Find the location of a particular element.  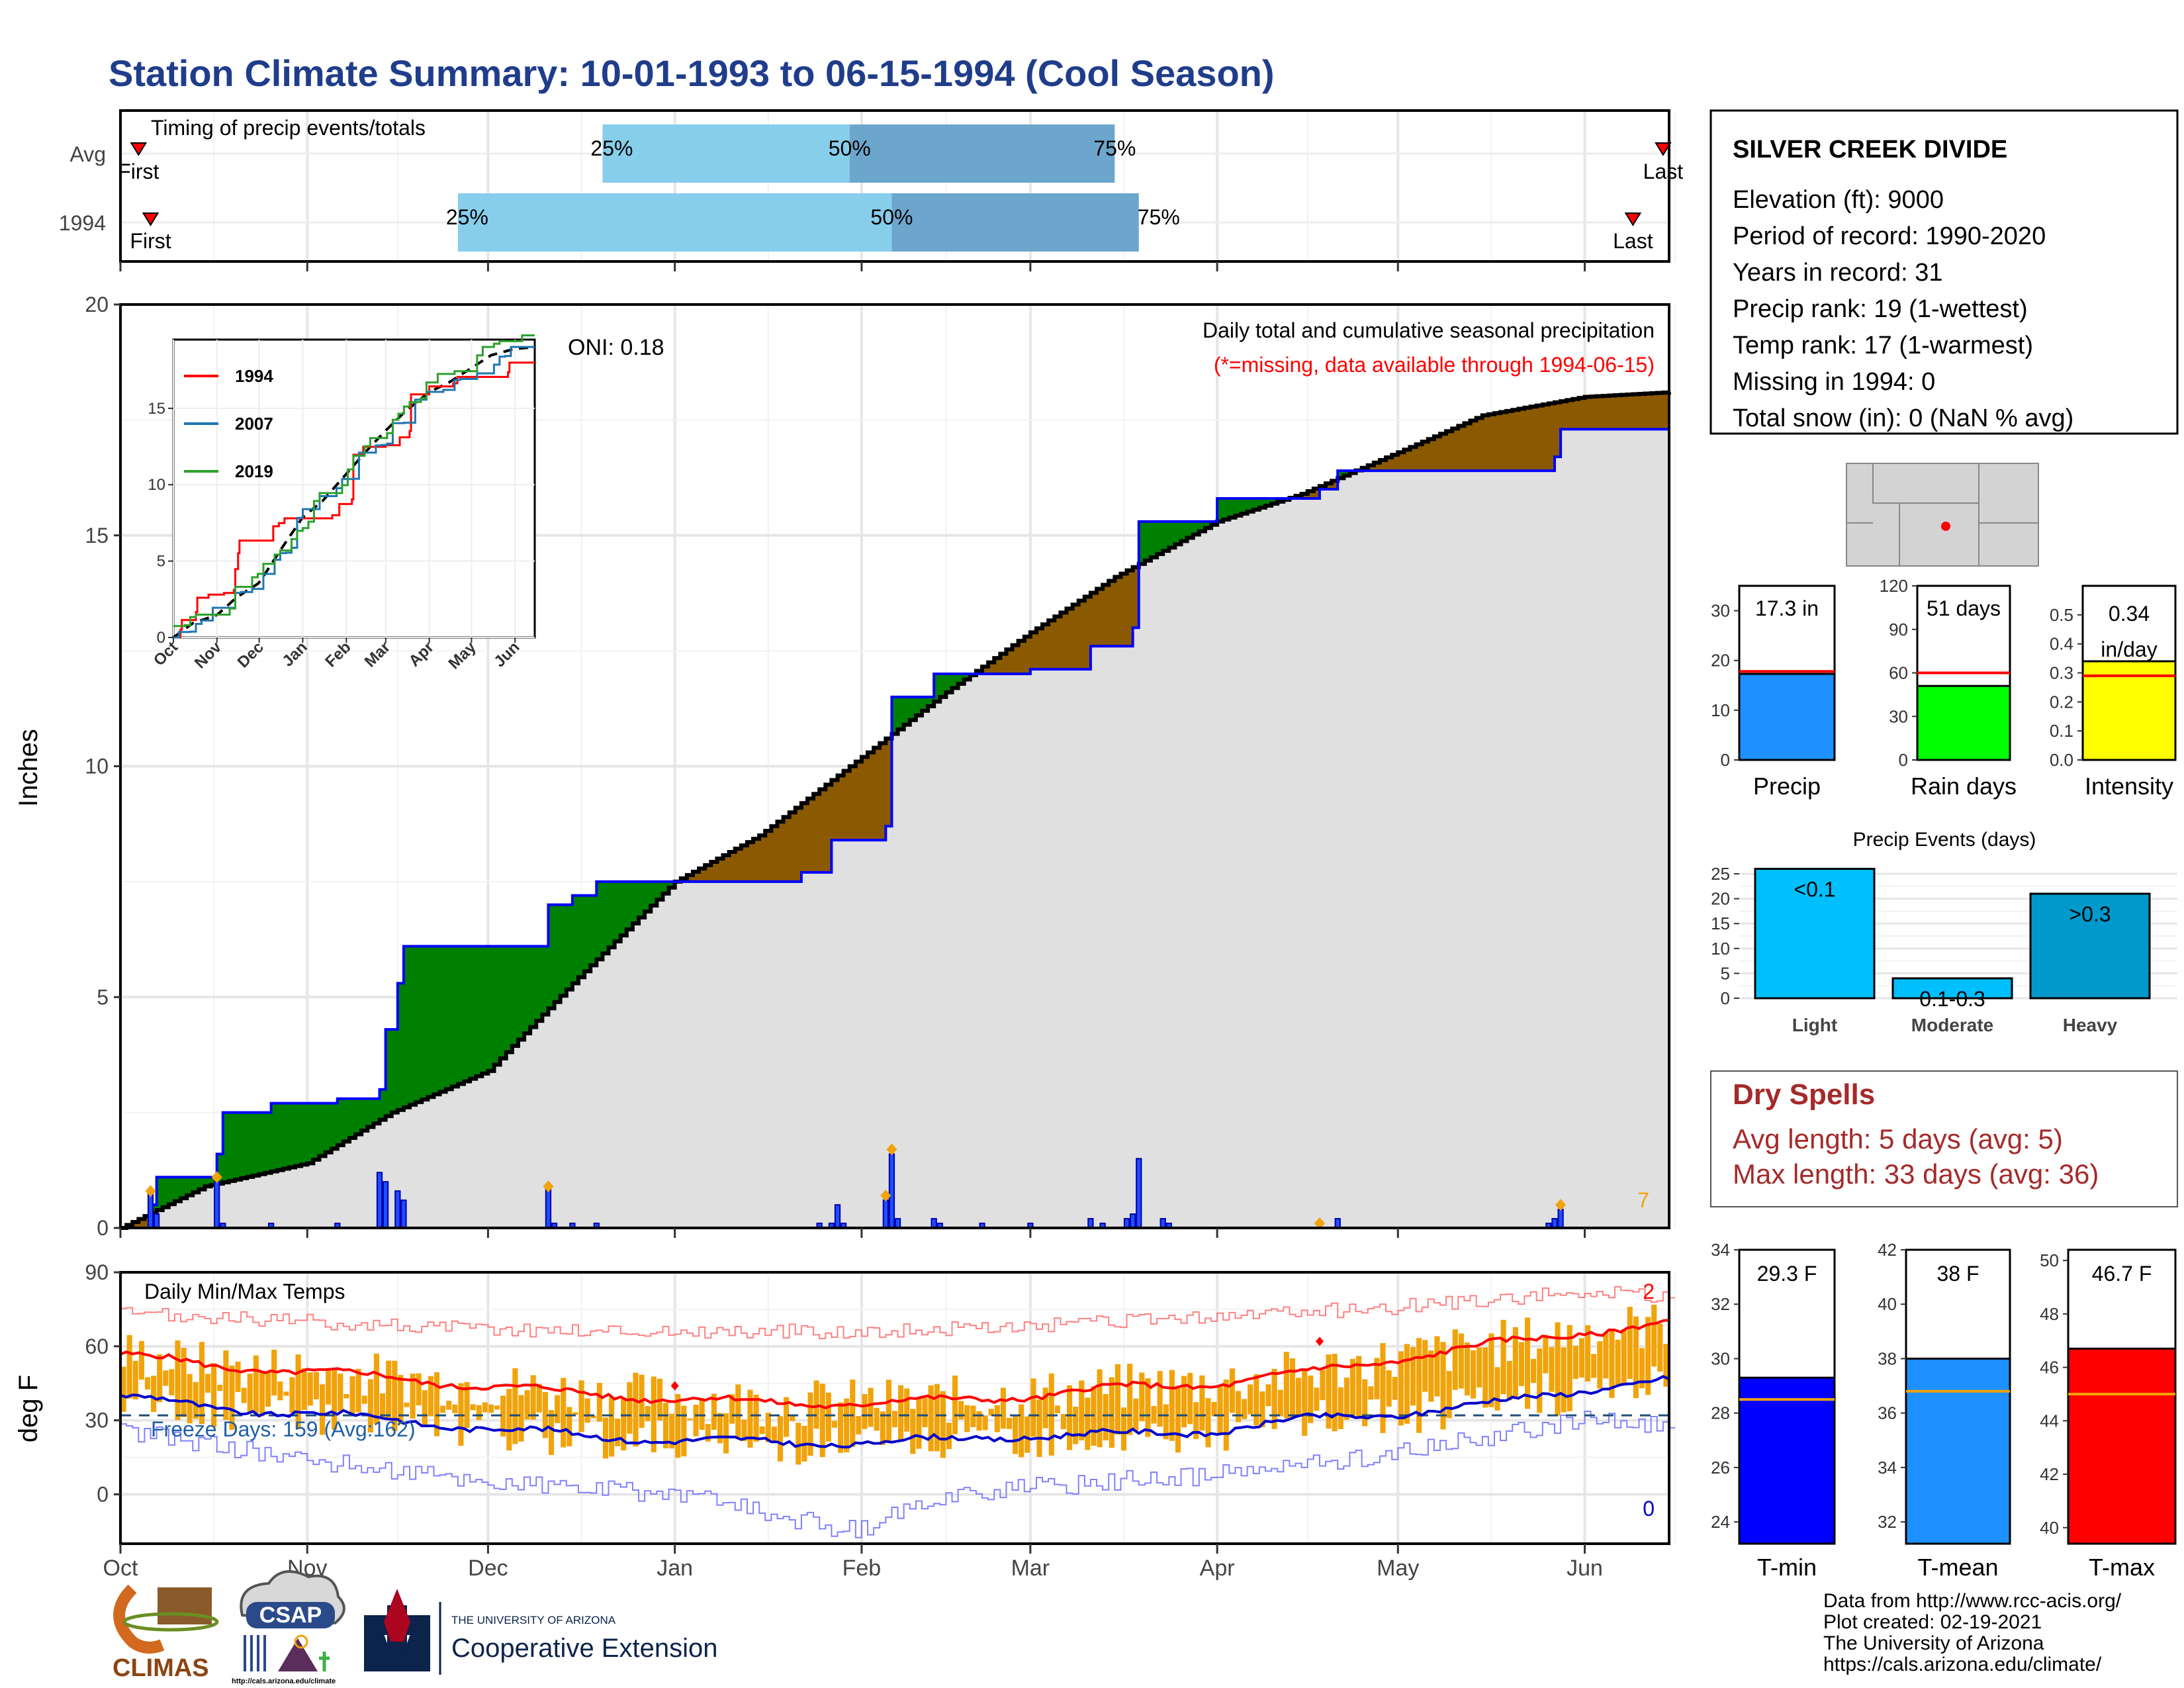

event-category-label: Moderate is located at coordinates (1952, 1025).